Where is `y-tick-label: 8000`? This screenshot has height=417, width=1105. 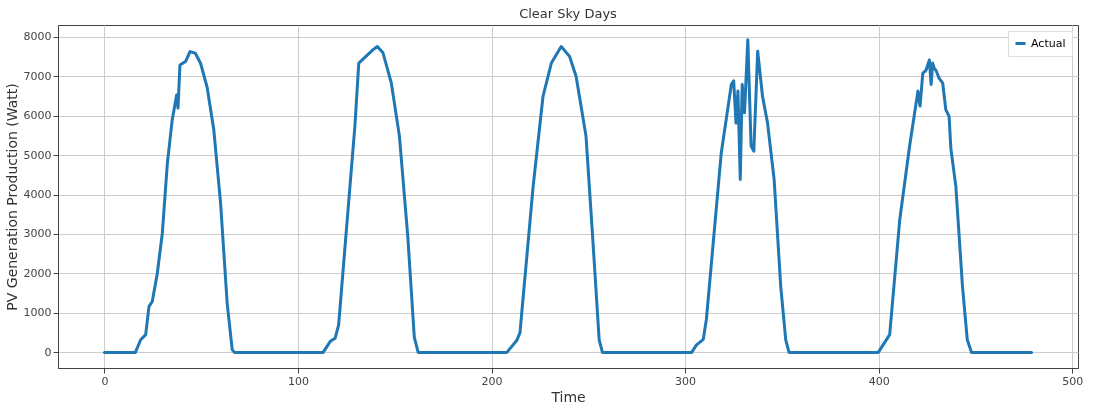
y-tick-label: 8000 is located at coordinates (37, 37).